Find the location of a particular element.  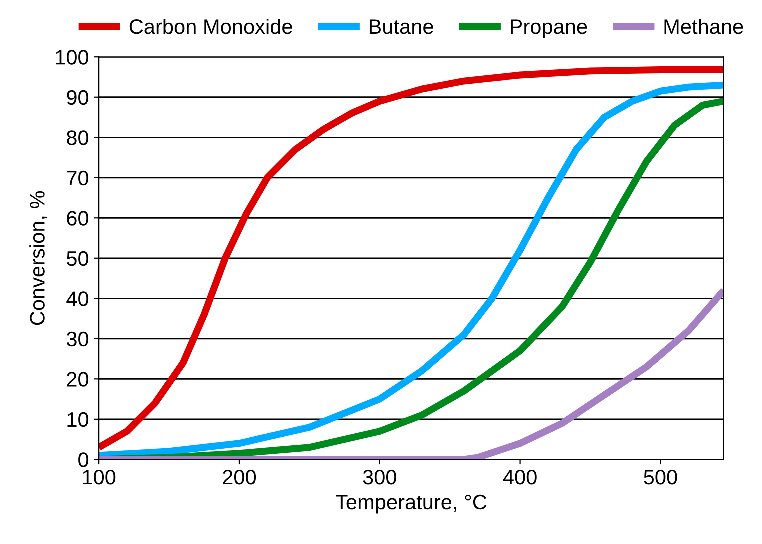

y-tick-label: 30 is located at coordinates (77, 339).